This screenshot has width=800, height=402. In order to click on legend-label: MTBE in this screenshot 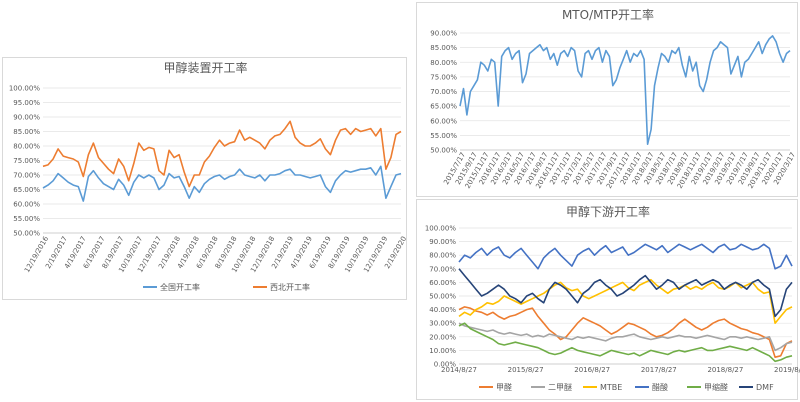, I will do `click(611, 387)`.